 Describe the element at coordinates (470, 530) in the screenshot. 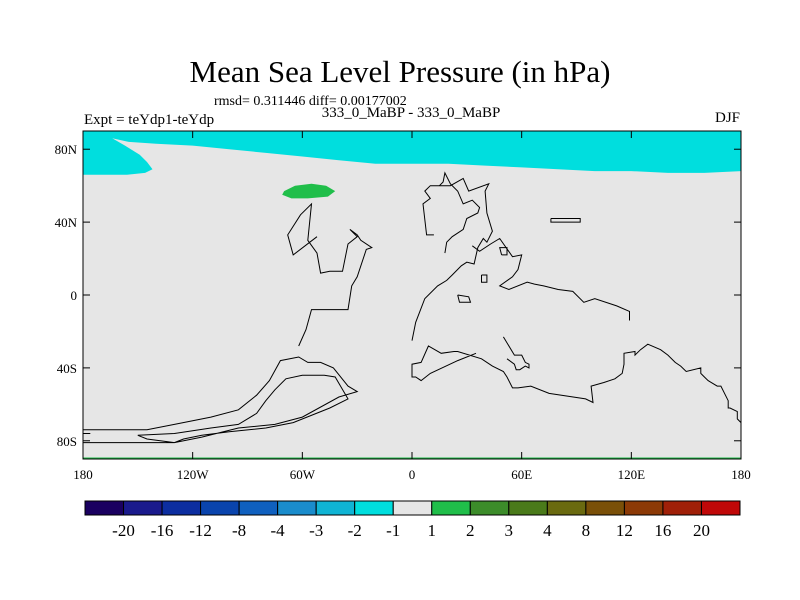

I see `colorbar-label: 2` at that location.